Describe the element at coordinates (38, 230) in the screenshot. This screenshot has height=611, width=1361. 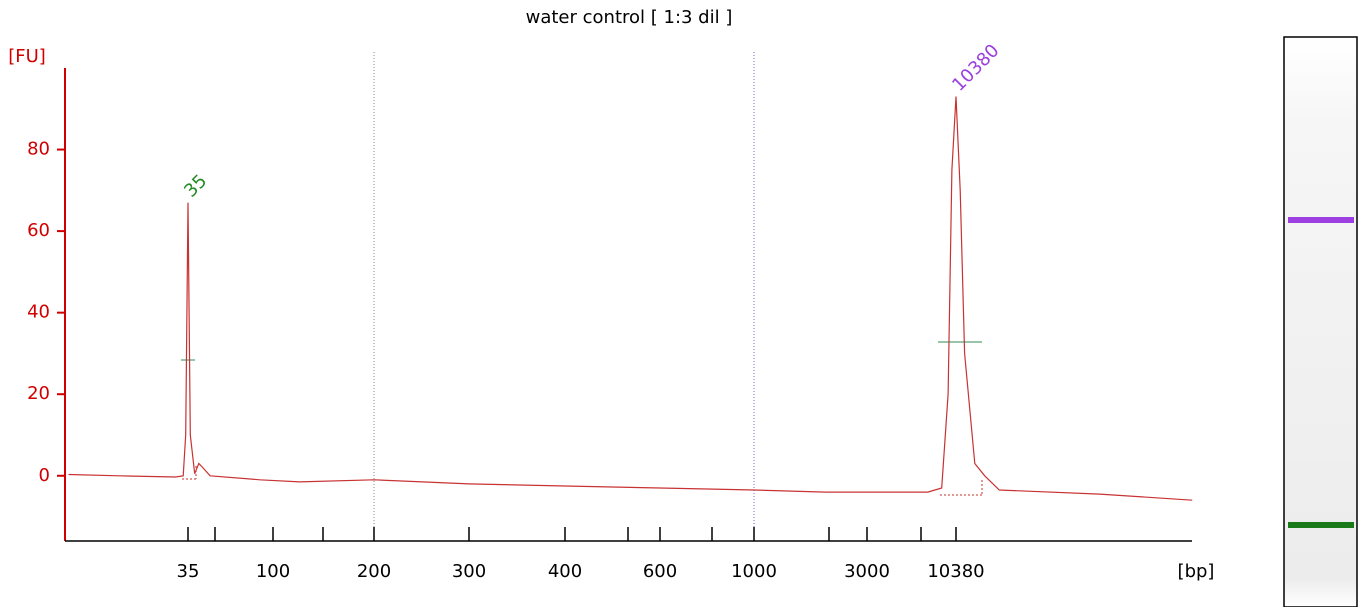
I see `y-tick-label: 60` at that location.